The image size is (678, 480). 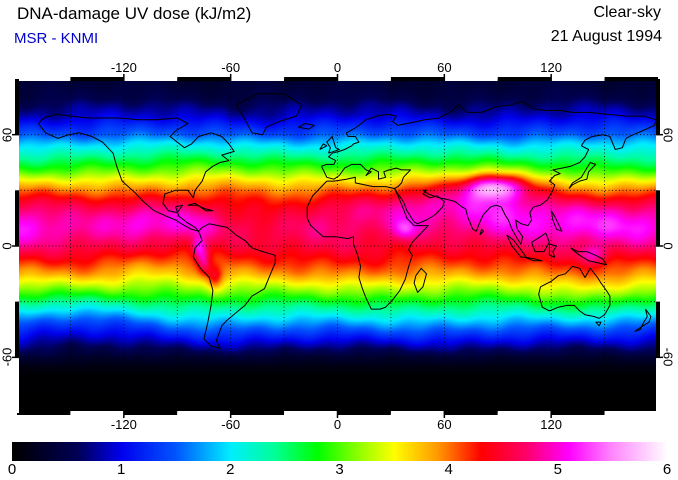 I want to click on coastline-ireland, so click(x=323, y=146).